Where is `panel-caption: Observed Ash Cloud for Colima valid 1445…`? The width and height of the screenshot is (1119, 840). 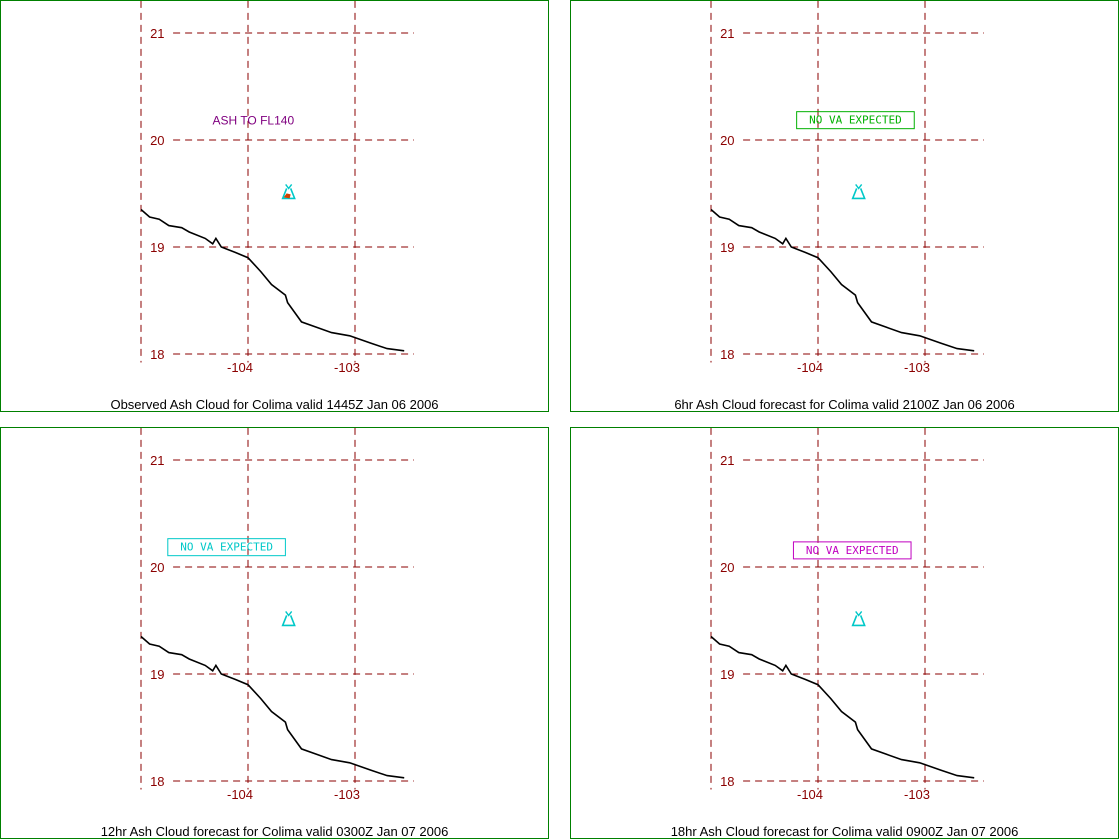 panel-caption: Observed Ash Cloud for Colima valid 1445… is located at coordinates (274, 404).